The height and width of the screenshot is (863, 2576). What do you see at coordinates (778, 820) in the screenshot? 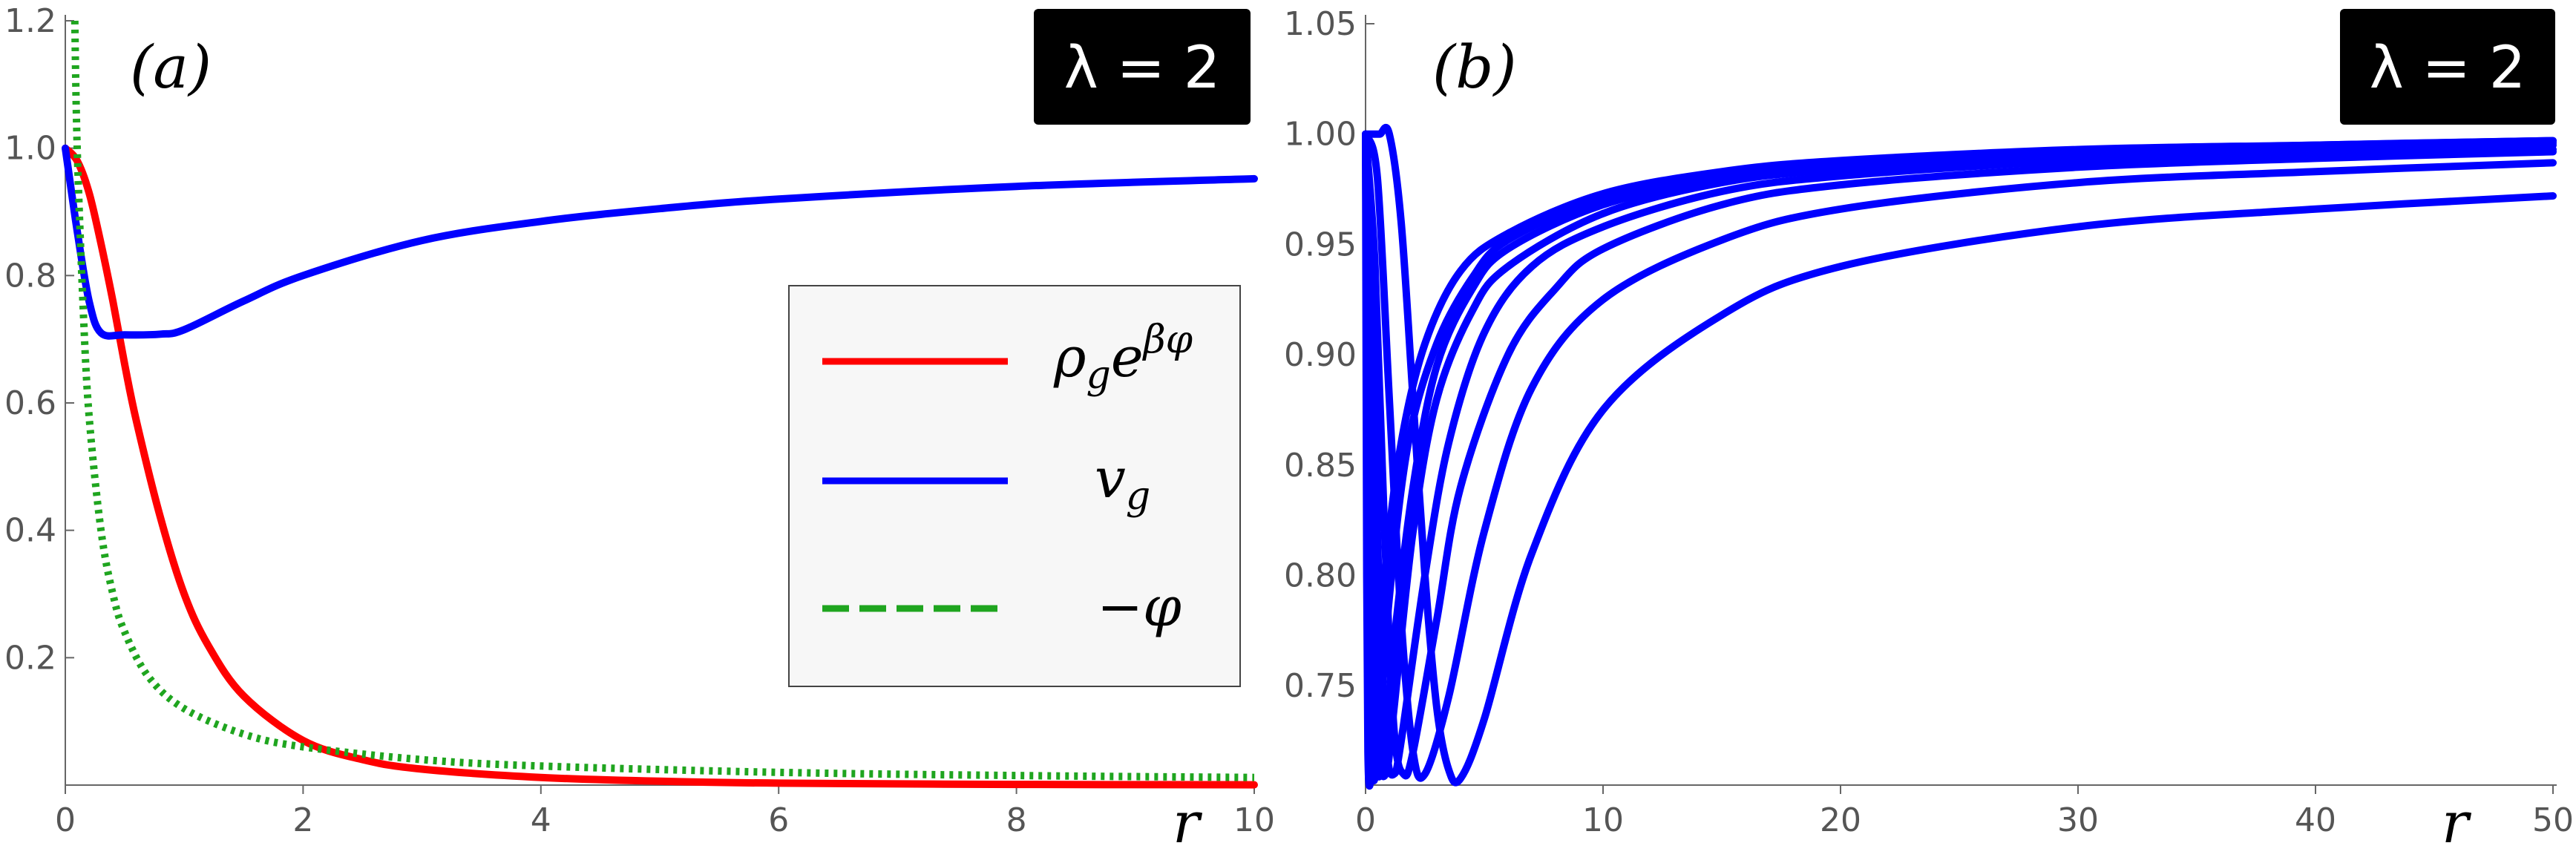
I see `x-tick-label: 6` at bounding box center [778, 820].